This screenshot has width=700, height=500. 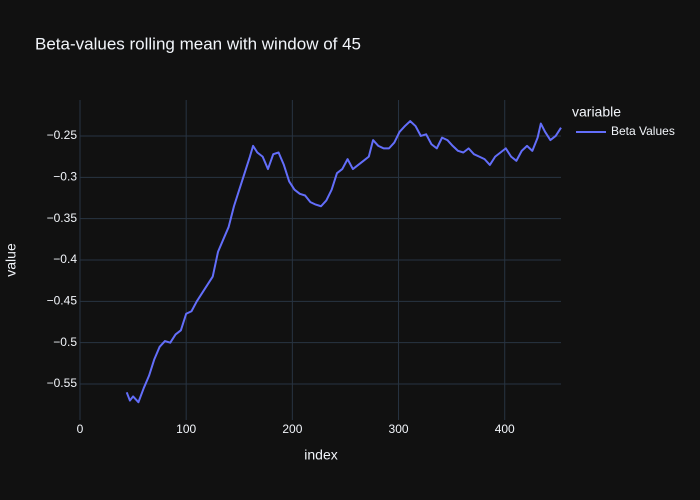 What do you see at coordinates (65, 259) in the screenshot?
I see `y-tick-label: −0.4` at bounding box center [65, 259].